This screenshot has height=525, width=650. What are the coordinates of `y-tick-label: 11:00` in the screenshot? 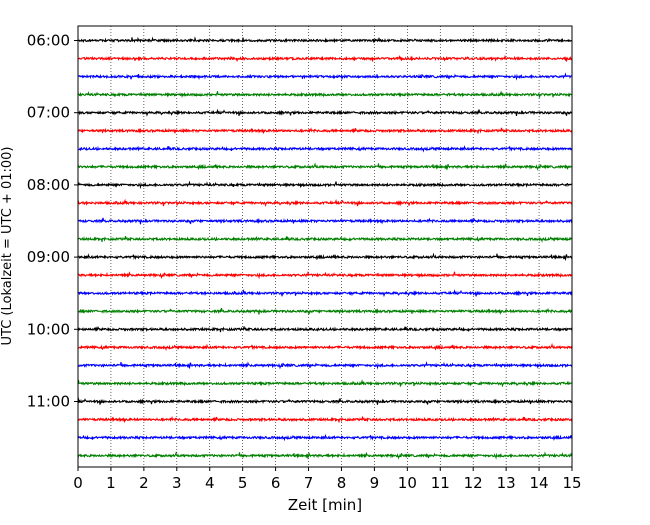 It's located at (48, 402).